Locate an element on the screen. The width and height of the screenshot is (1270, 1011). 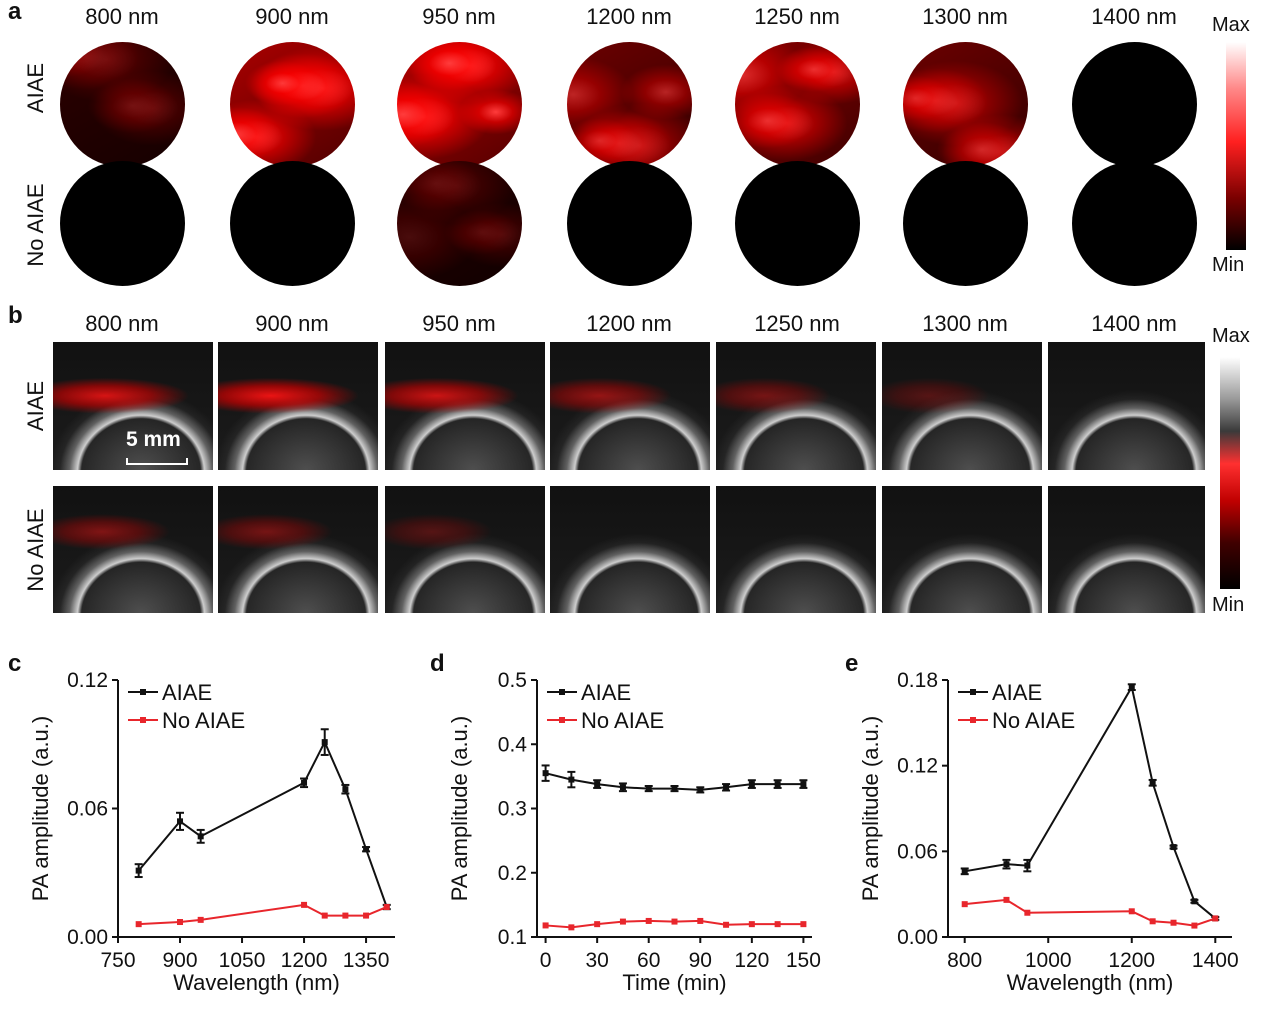
y-tick-label: 0.4 is located at coordinates (513, 744).